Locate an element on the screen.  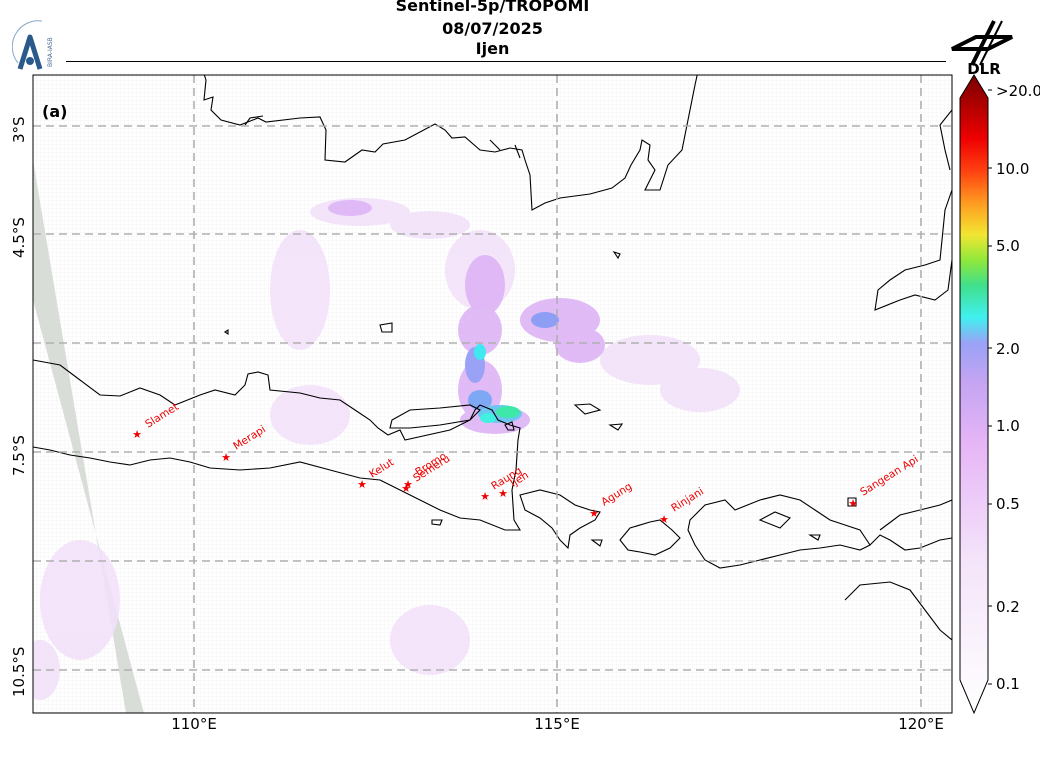
title-divider is located at coordinates (506, 61).